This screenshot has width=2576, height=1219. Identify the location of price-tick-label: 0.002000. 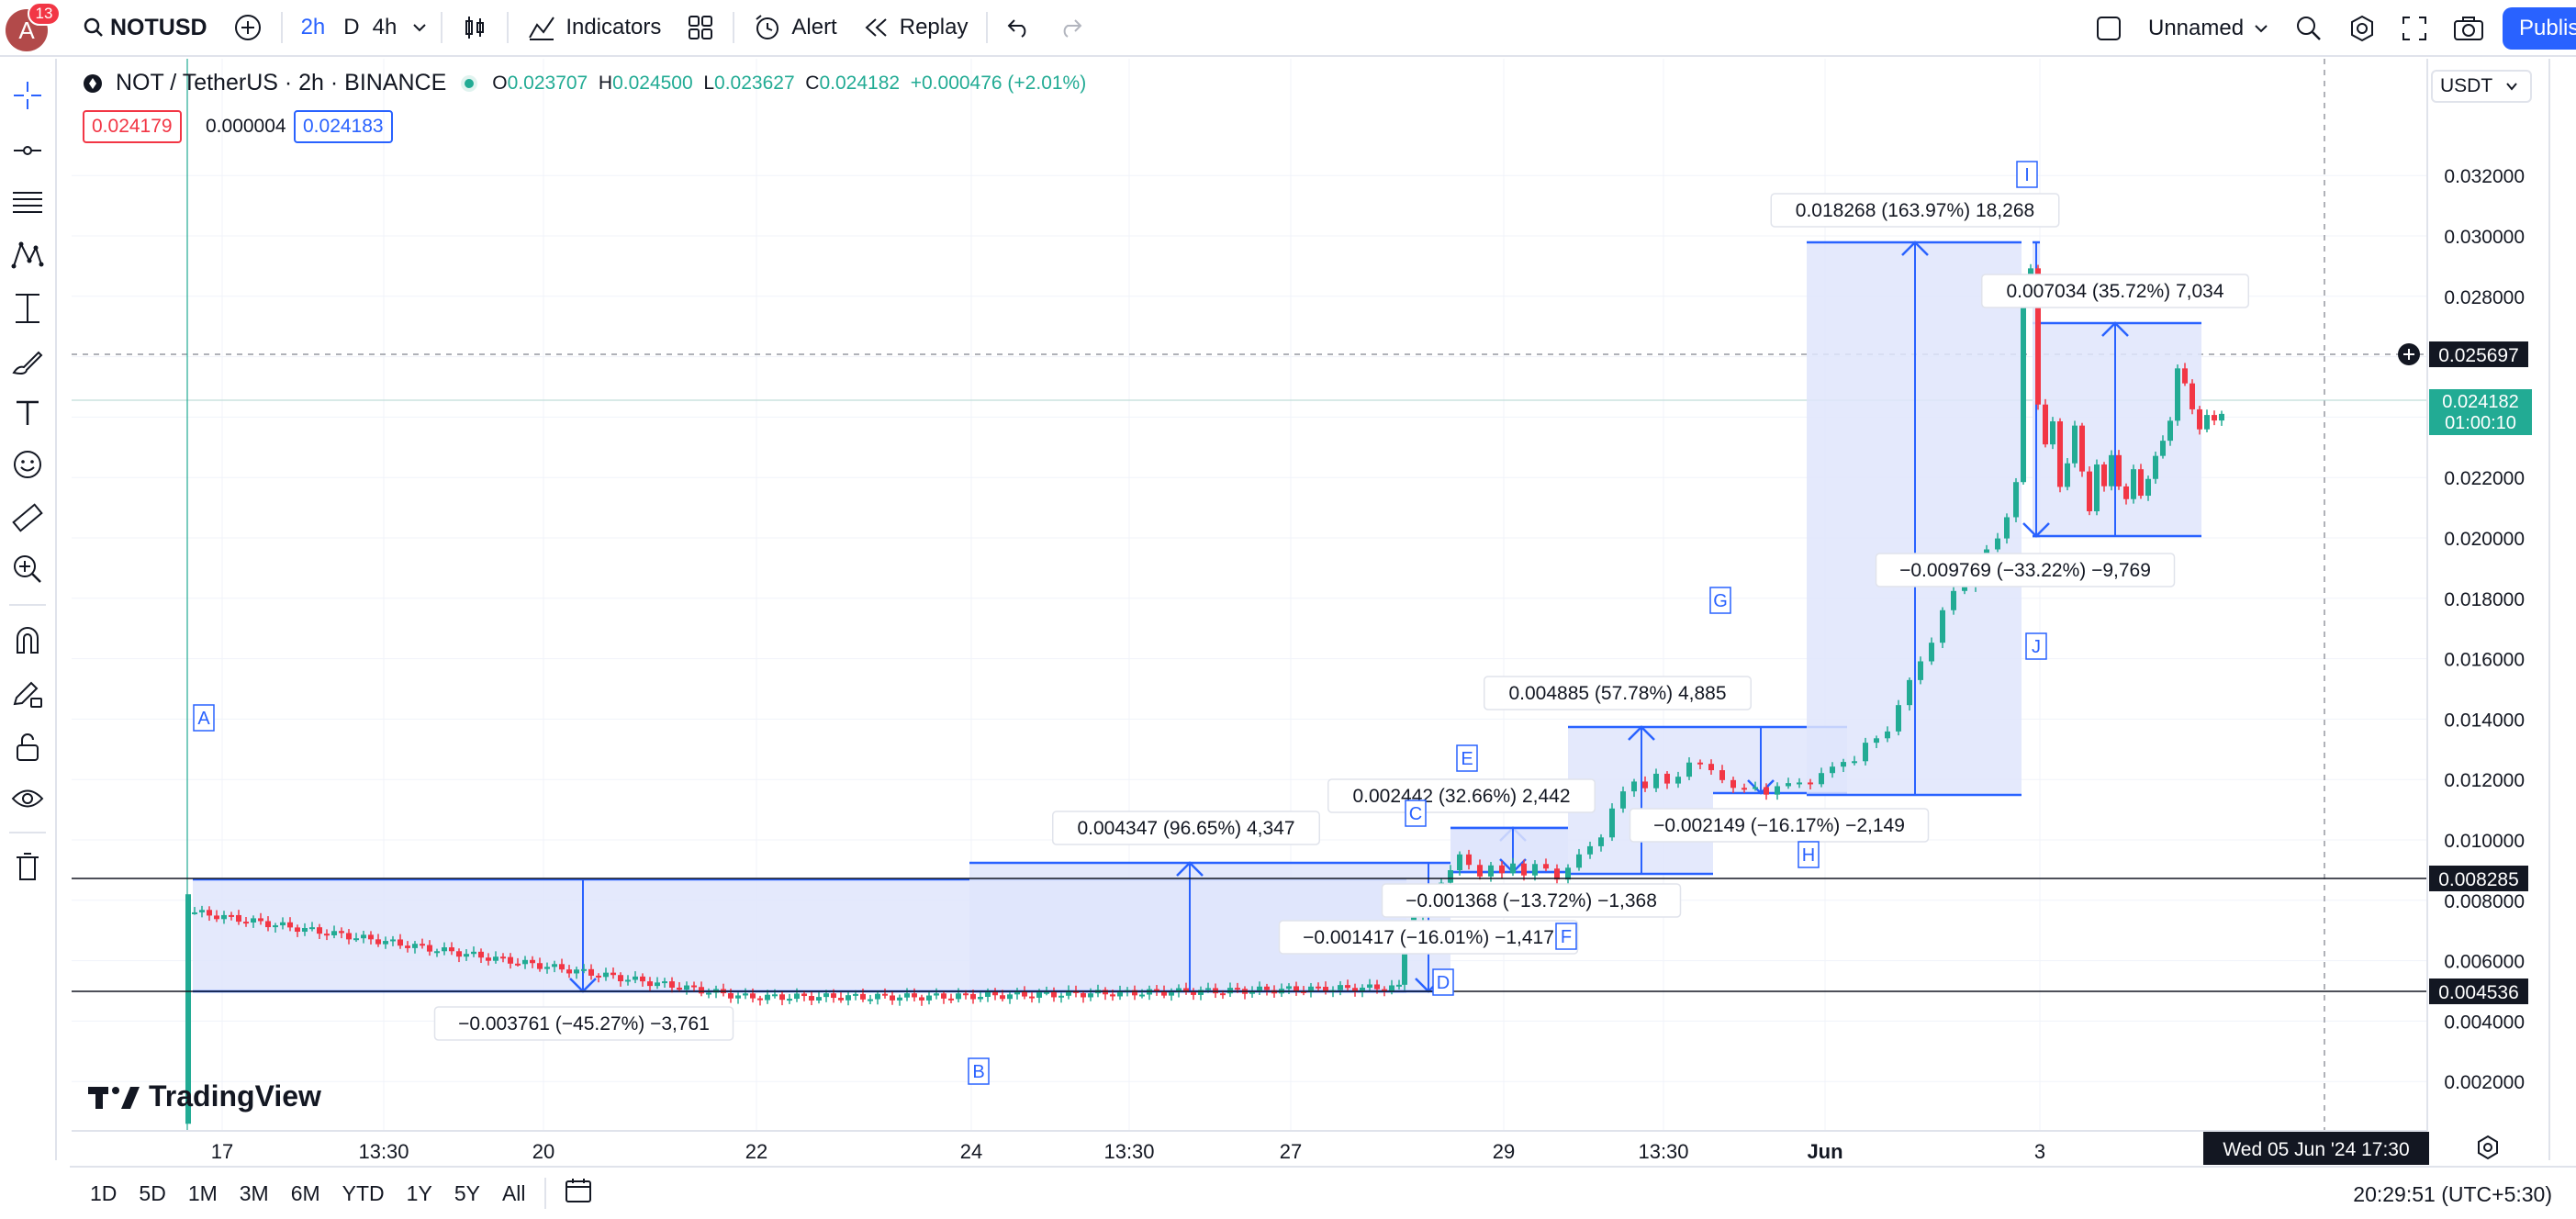
(2484, 1082).